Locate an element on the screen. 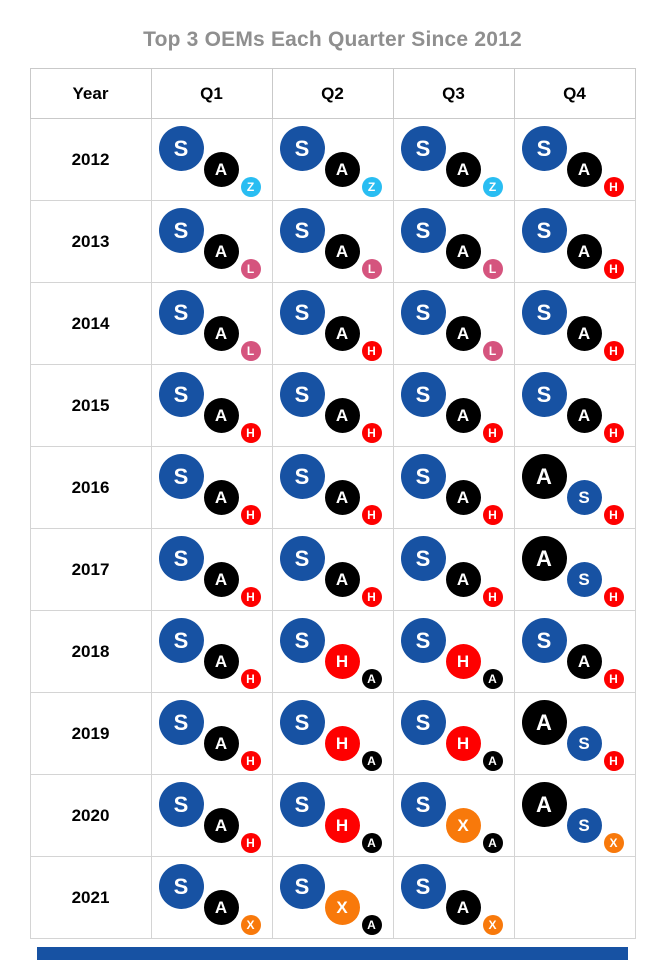 The image size is (665, 960). year-label: 2018 is located at coordinates (90, 651).